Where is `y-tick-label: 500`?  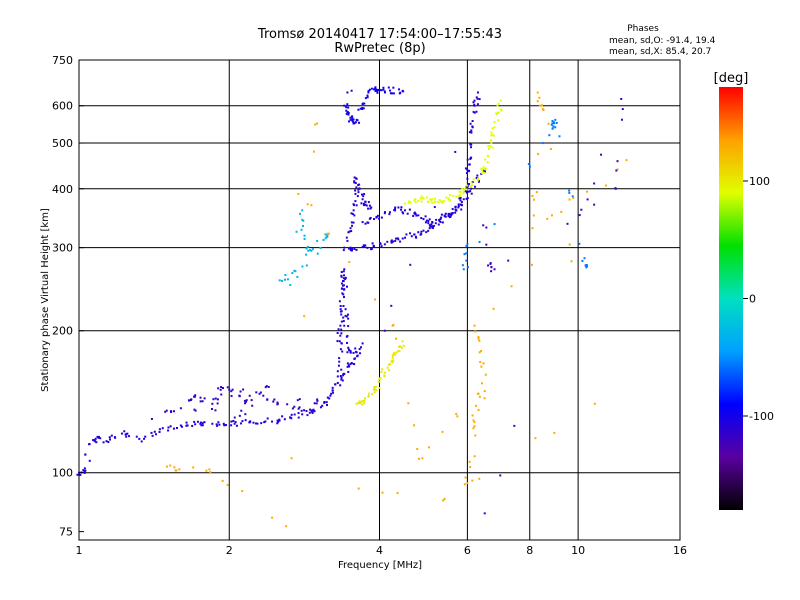 y-tick-label: 500 is located at coordinates (62, 143).